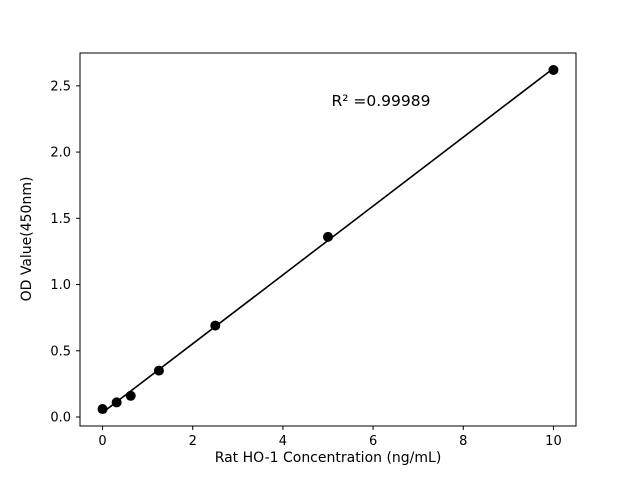 Image resolution: width=640 pixels, height=480 pixels. Describe the element at coordinates (60, 285) in the screenshot. I see `y-tick-label: 1.0` at that location.